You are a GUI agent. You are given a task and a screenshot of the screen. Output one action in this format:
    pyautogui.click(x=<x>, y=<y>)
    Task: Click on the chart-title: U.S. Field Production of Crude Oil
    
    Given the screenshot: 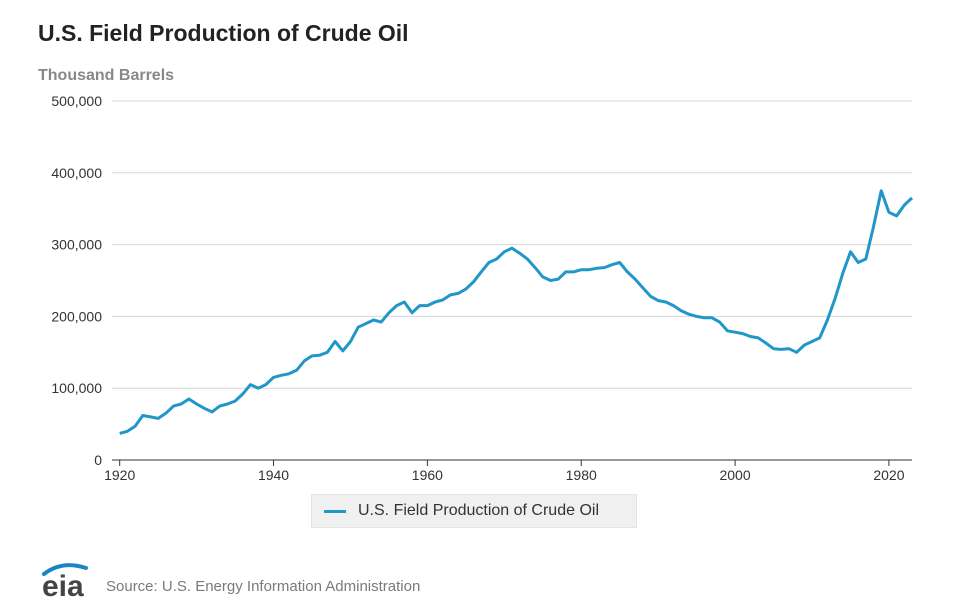 What is the action you would take?
    pyautogui.click(x=223, y=33)
    